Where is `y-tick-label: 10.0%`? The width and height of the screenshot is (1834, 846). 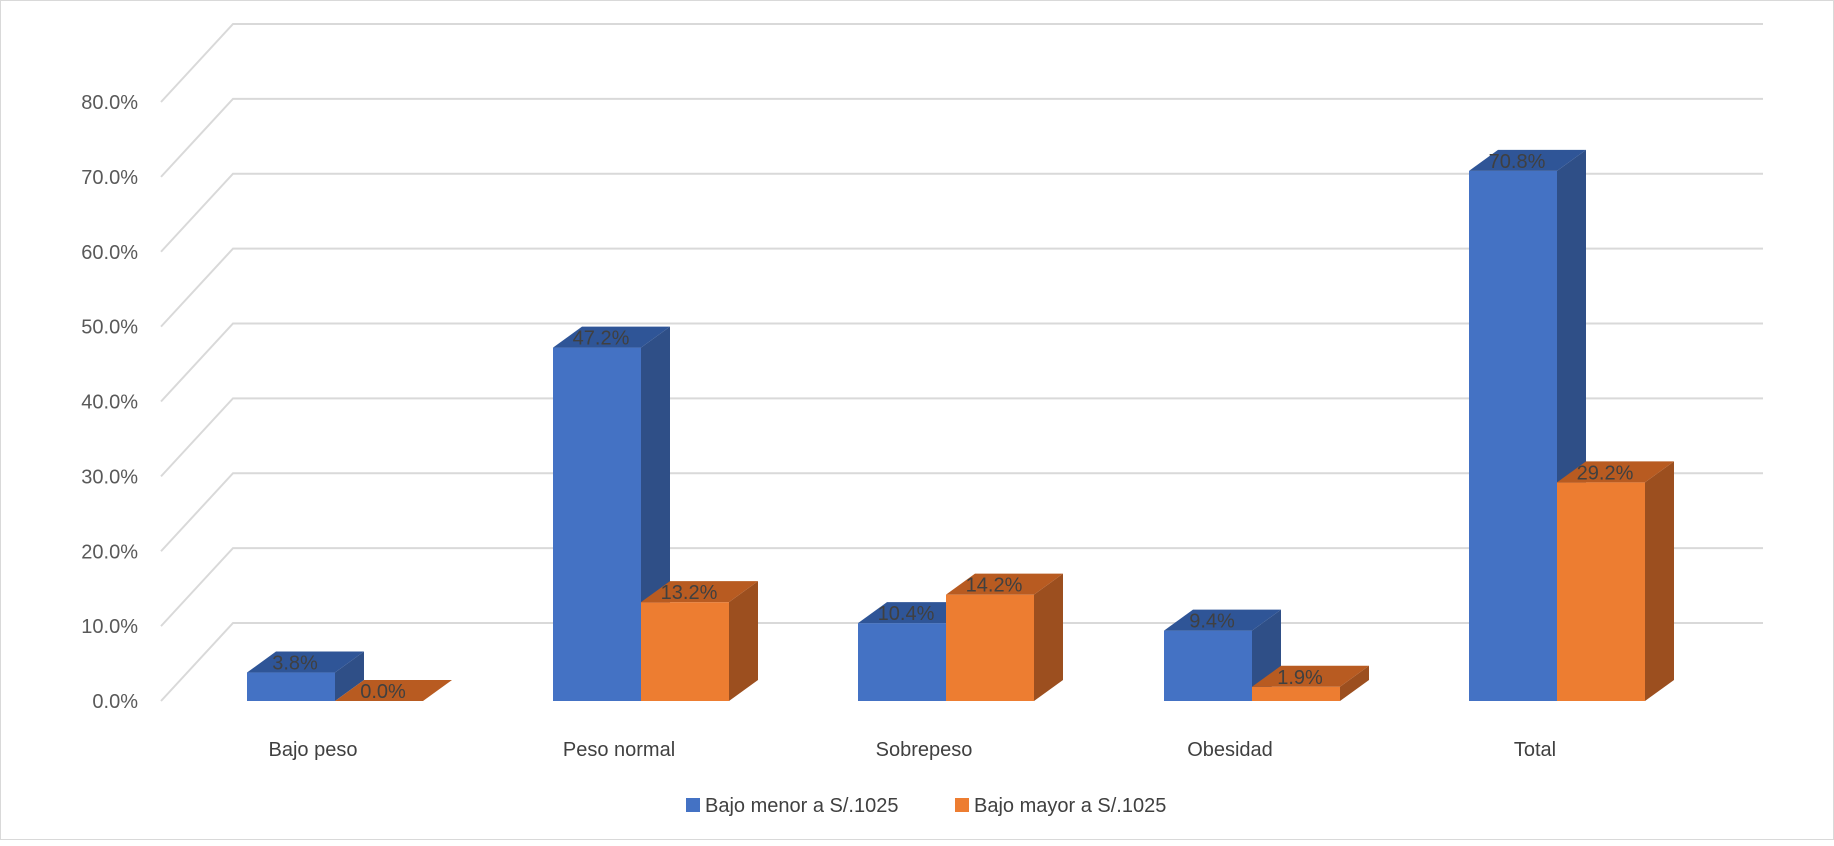 y-tick-label: 10.0% is located at coordinates (109, 627).